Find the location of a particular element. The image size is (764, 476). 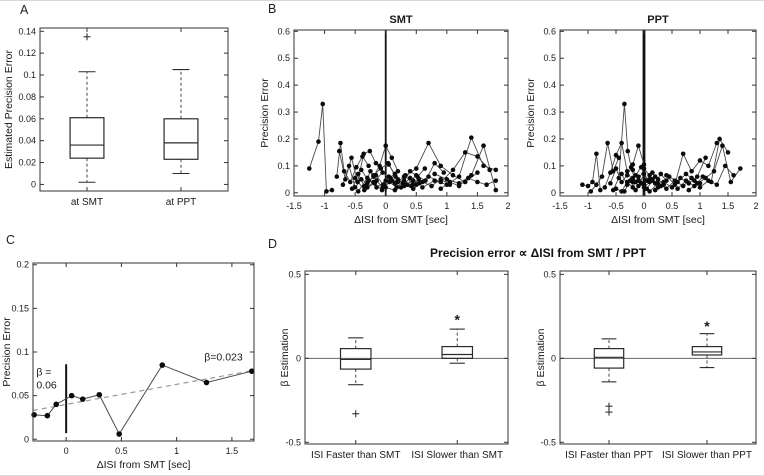

svg-text: PPT is located at coordinates (658, 20).